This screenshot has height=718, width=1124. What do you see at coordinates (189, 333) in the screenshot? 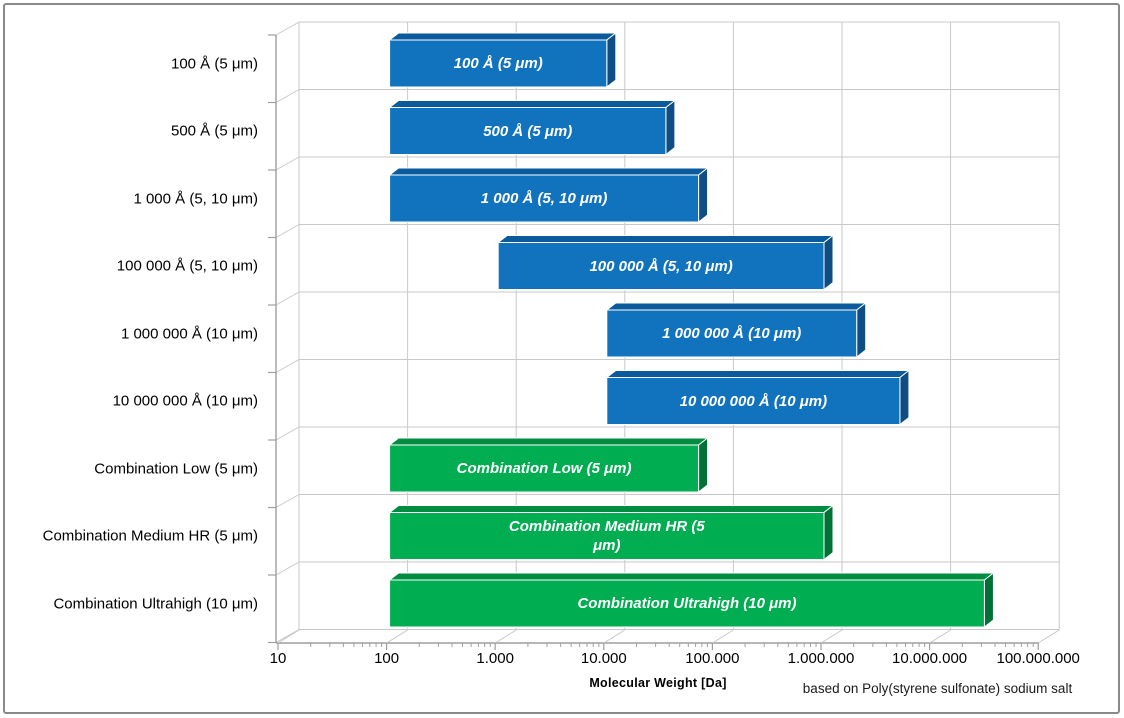
I see `category-label: 1 000 000 Å (10 μm)` at bounding box center [189, 333].